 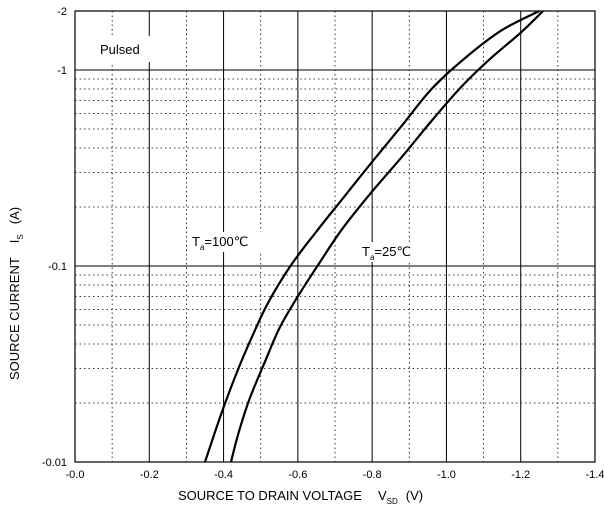 What do you see at coordinates (62, 12) in the screenshot?
I see `y-tick-label: -2` at bounding box center [62, 12].